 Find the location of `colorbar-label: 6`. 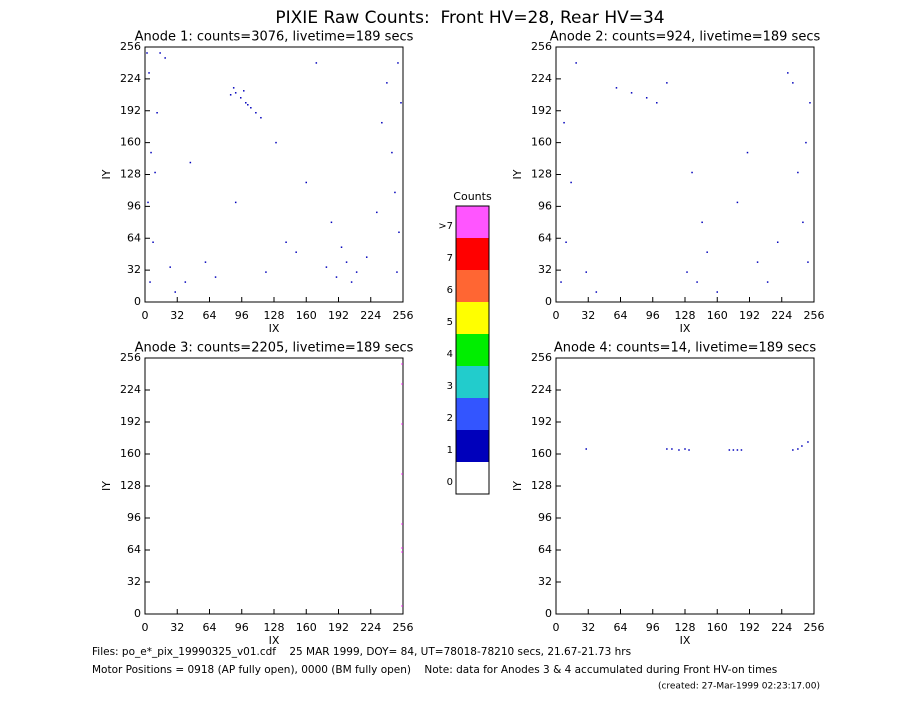

colorbar-label: 6 is located at coordinates (450, 290).